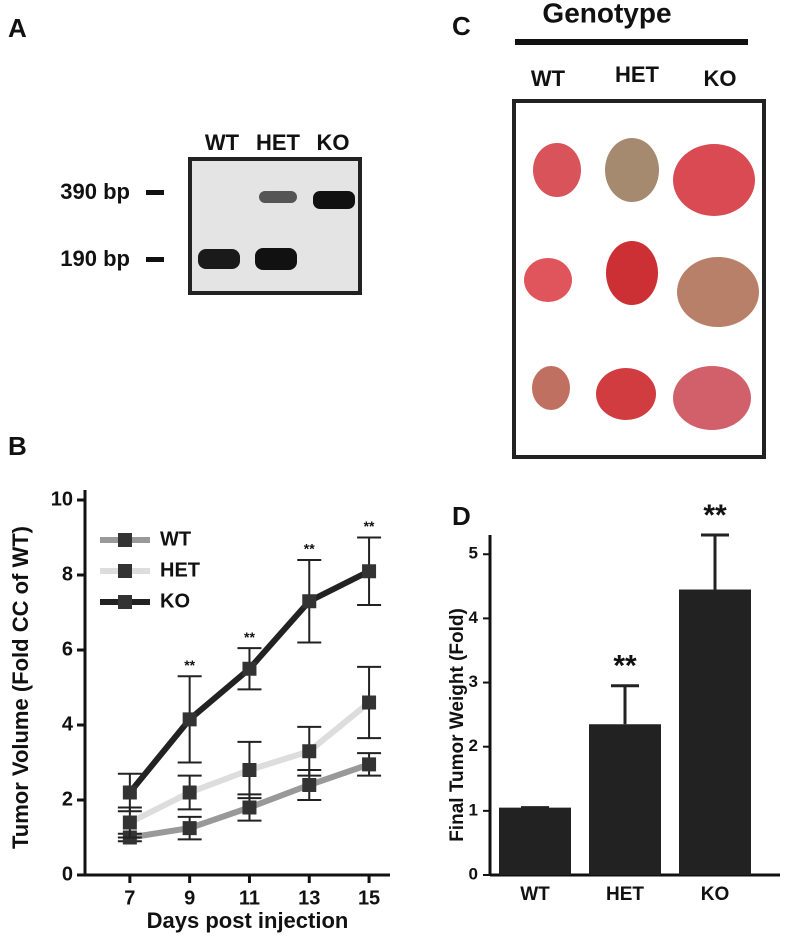  What do you see at coordinates (175, 601) in the screenshot?
I see `legend-label: KO` at bounding box center [175, 601].